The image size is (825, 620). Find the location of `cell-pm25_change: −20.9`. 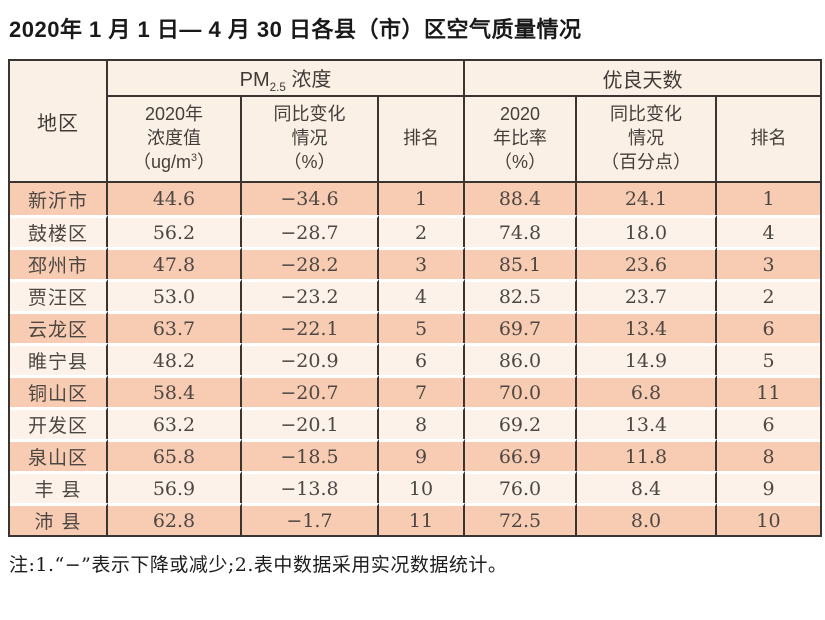

cell-pm25_change: −20.9 is located at coordinates (310, 359).